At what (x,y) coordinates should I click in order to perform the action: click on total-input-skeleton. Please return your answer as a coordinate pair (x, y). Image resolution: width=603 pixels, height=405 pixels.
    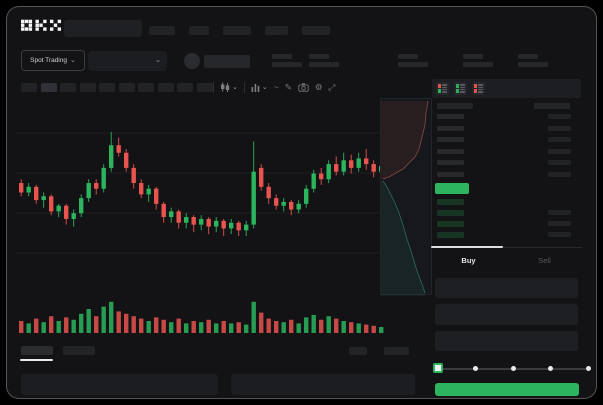
    Looking at the image, I should click on (506, 341).